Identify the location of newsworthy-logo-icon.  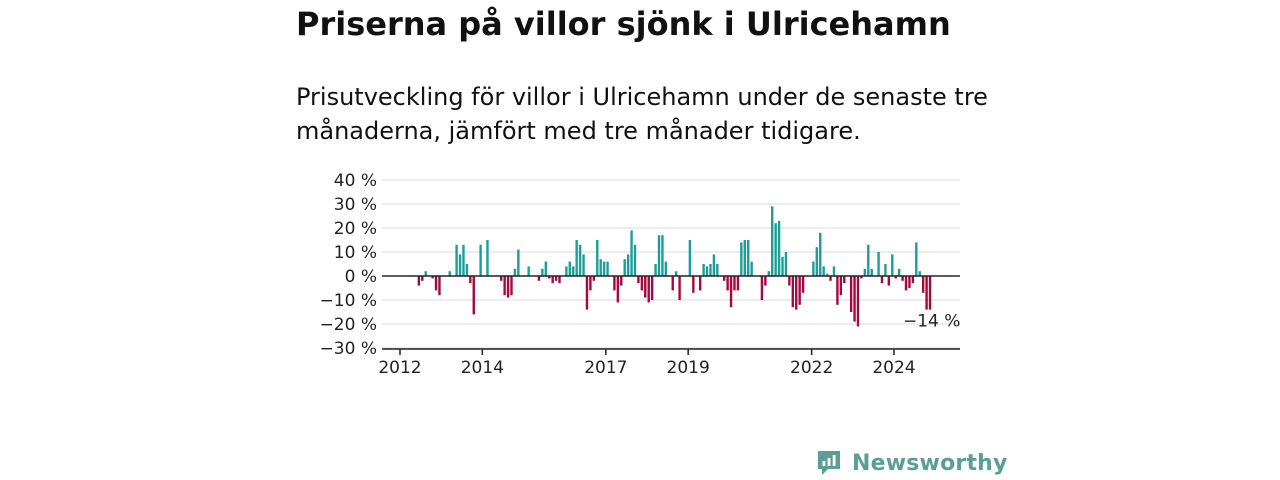
(829, 463).